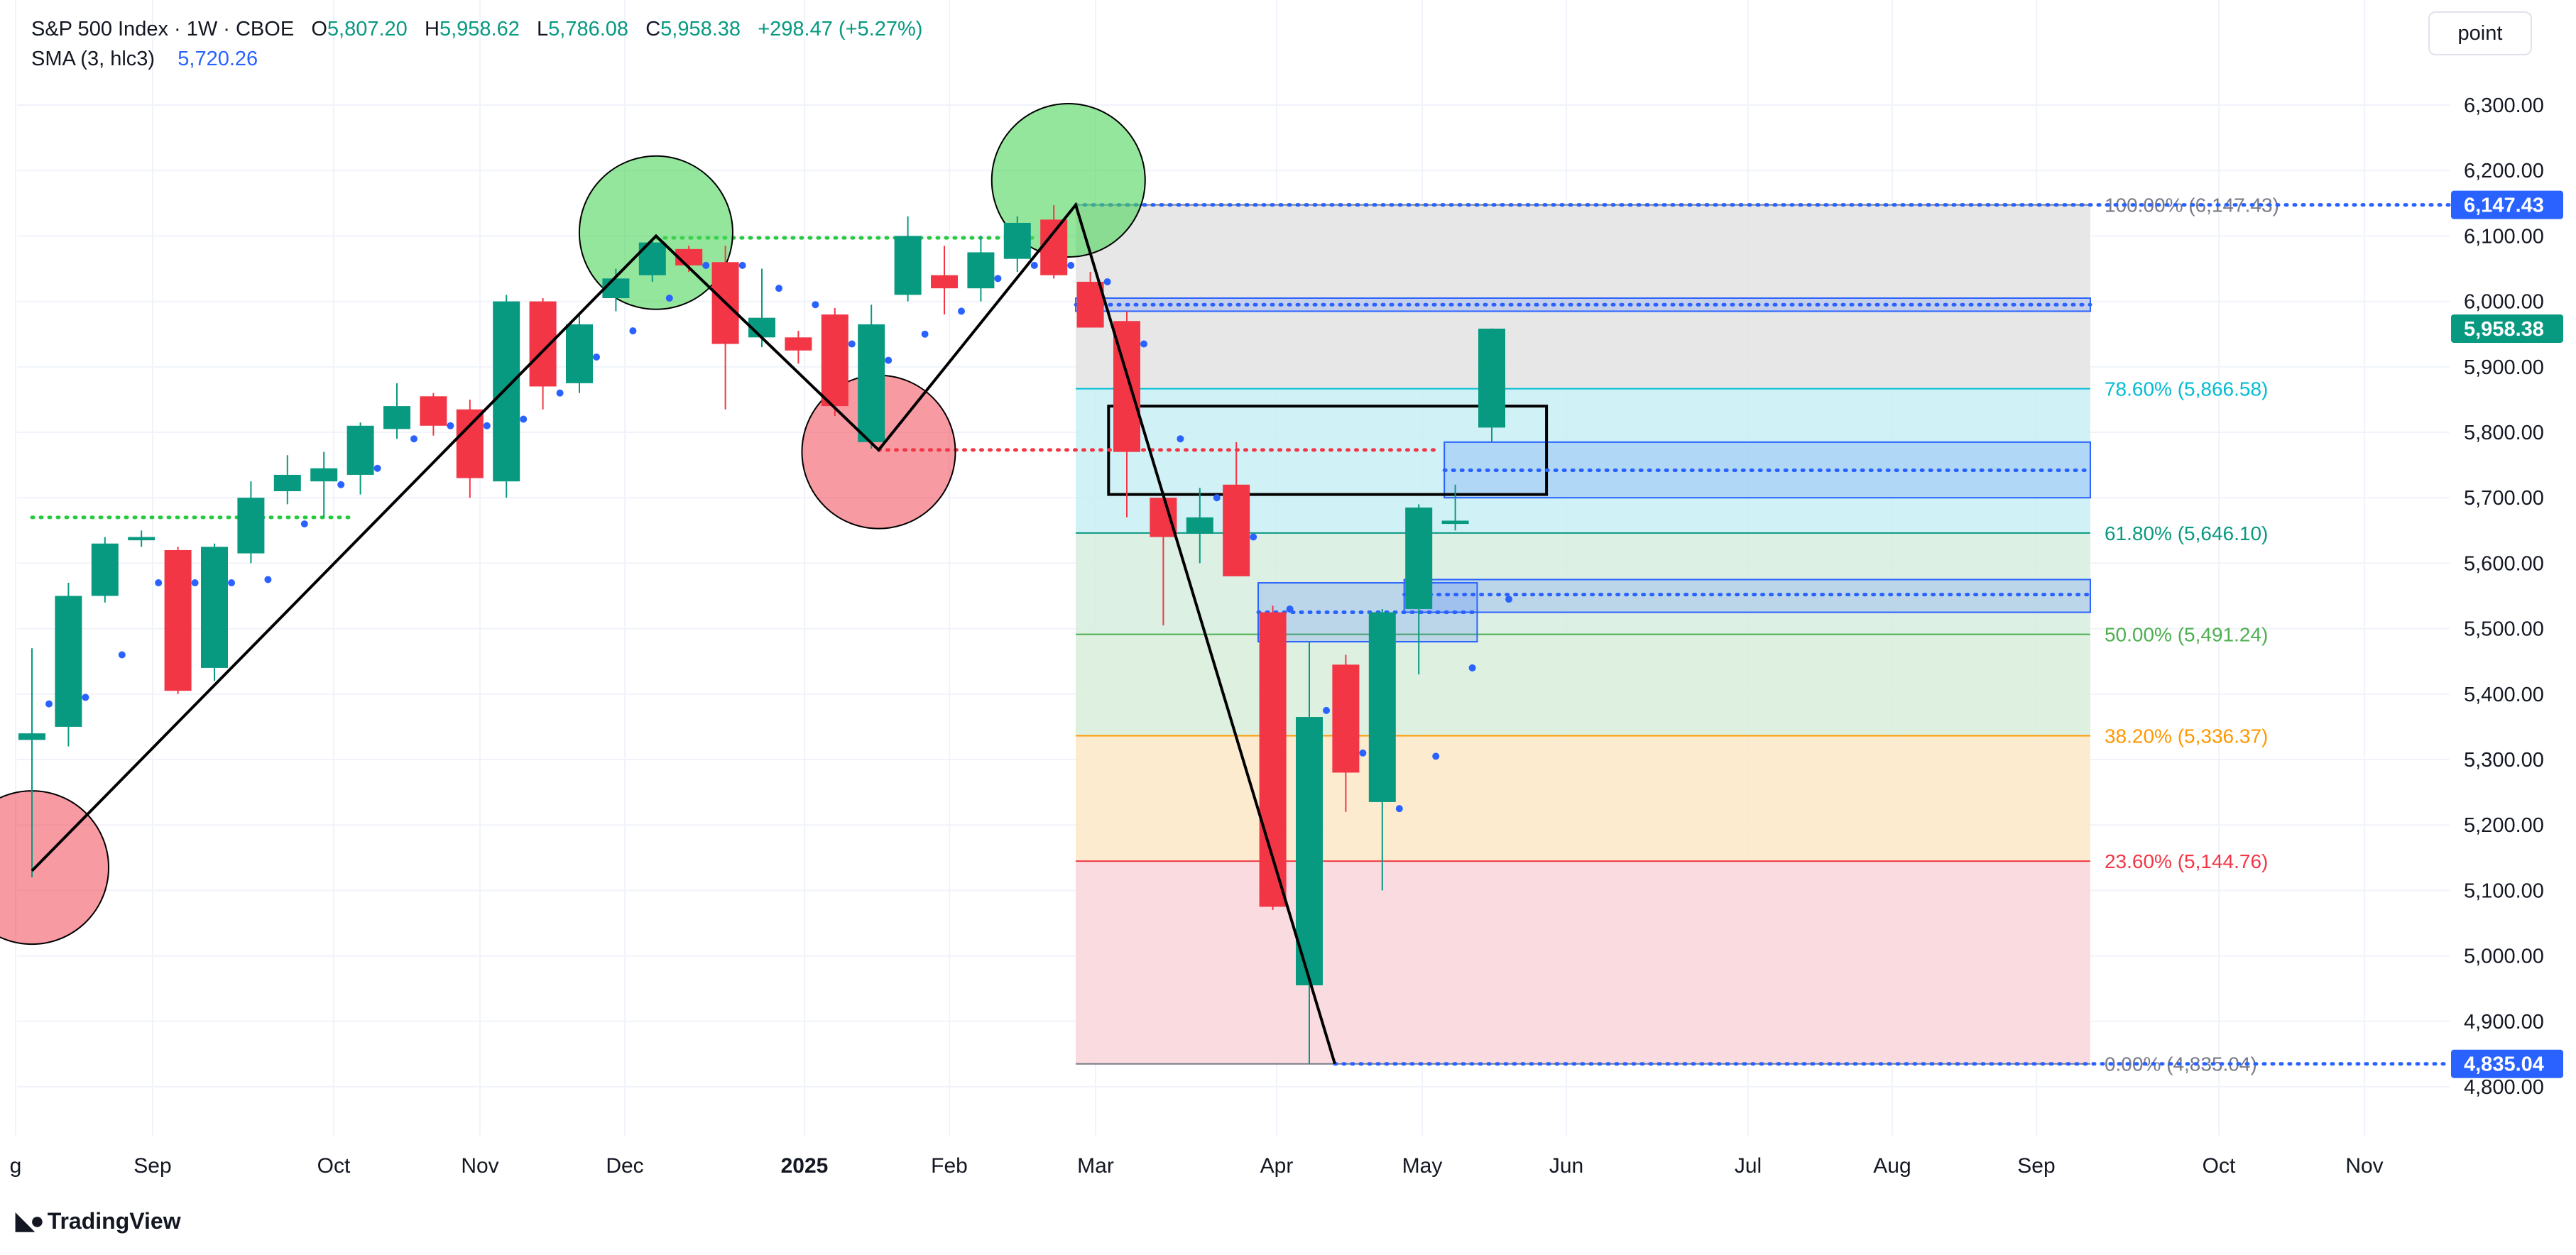 This screenshot has height=1255, width=2576. Describe the element at coordinates (2480, 33) in the screenshot. I see `scale-mode-button: point` at that location.